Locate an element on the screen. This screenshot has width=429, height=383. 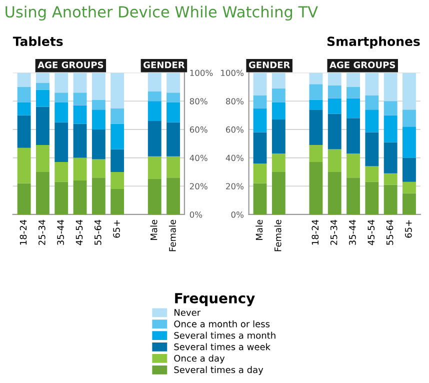
x-tick-label: 45-54 is located at coordinates (79, 233).